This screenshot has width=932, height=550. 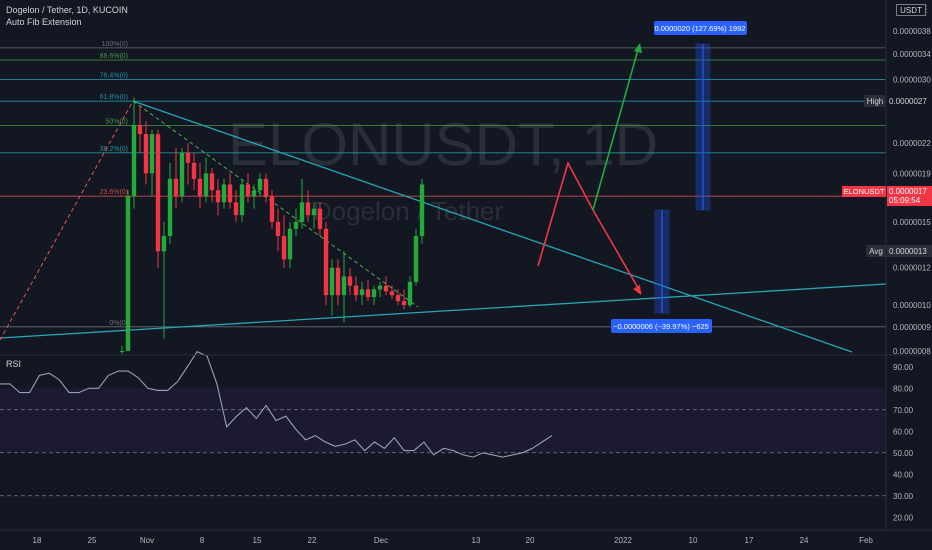 What do you see at coordinates (693, 540) in the screenshot?
I see `time-tick-label: 10` at bounding box center [693, 540].